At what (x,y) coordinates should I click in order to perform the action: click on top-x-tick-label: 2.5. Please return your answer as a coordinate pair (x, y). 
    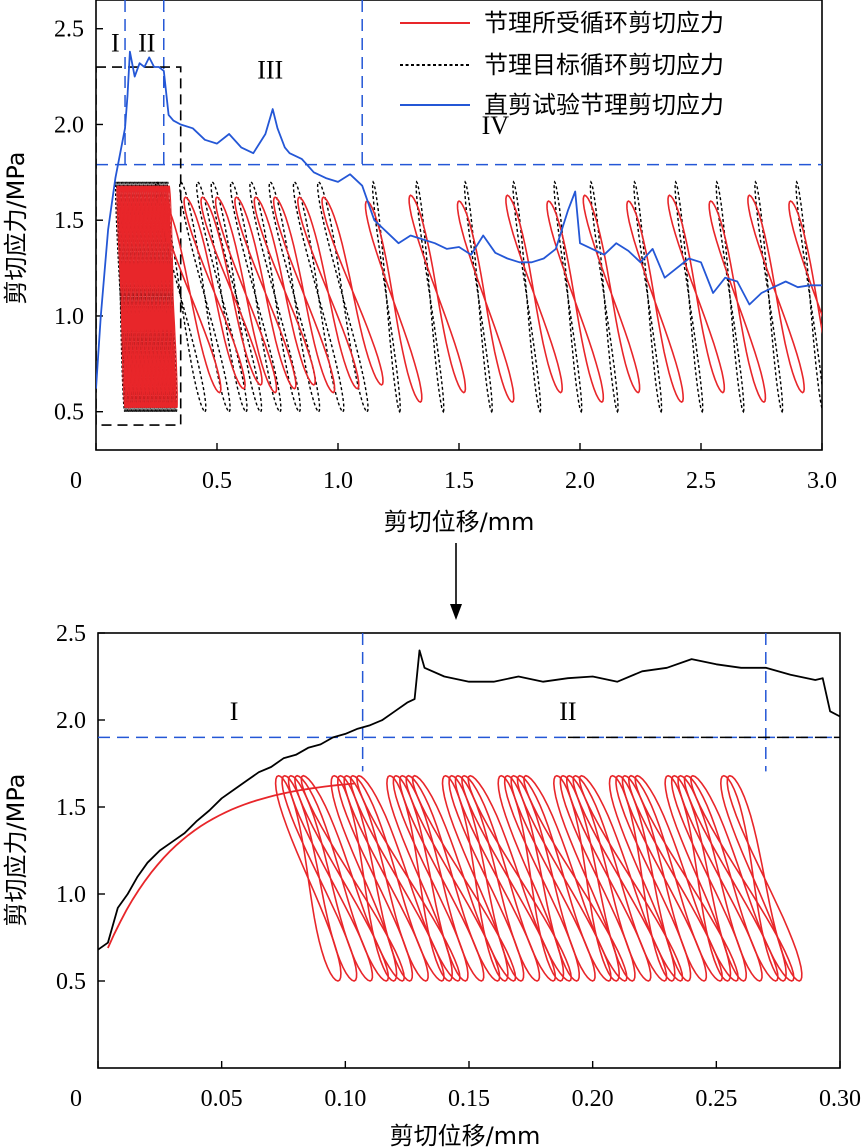
    Looking at the image, I should click on (701, 481).